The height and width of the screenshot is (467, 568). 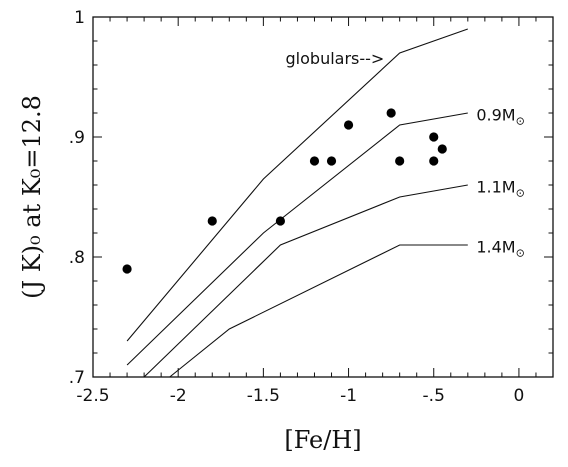 I want to click on x-tick-label: -.5, so click(x=434, y=396).